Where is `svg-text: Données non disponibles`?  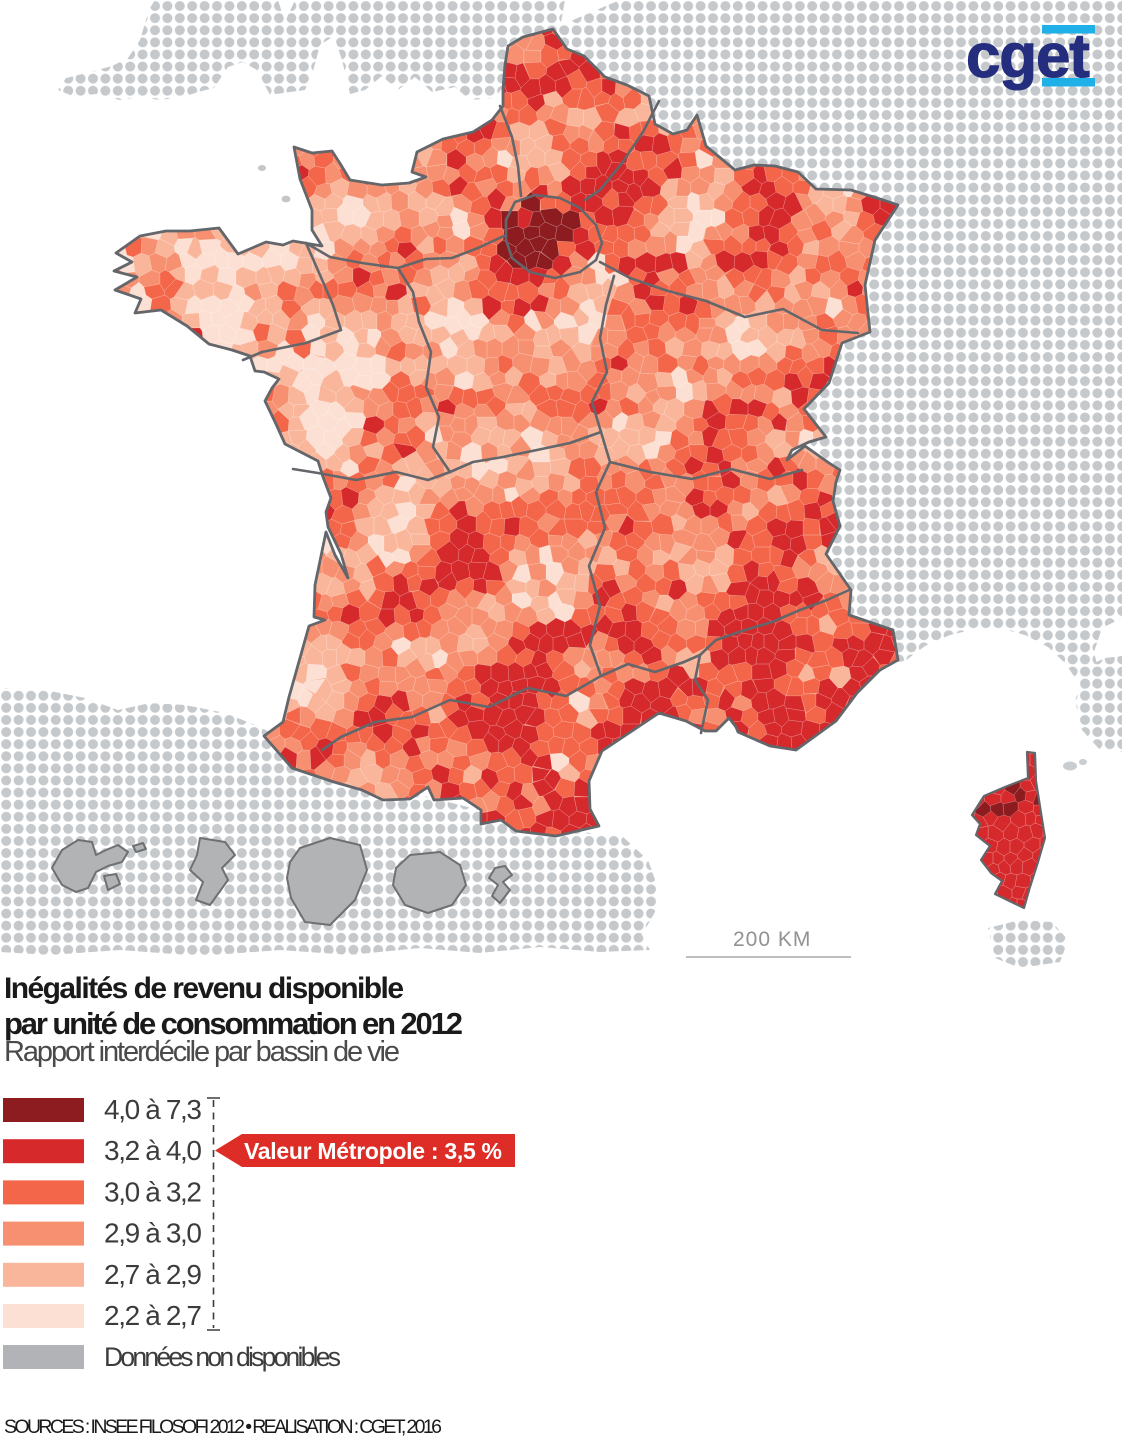 svg-text: Données non disponibles is located at coordinates (222, 1357).